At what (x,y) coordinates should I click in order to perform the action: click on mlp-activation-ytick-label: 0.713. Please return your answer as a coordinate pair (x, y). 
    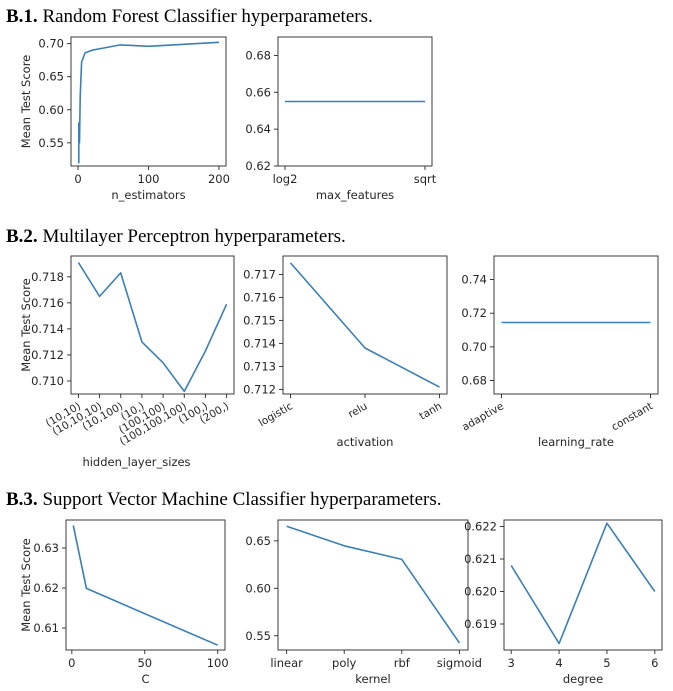
    Looking at the image, I should click on (259, 366).